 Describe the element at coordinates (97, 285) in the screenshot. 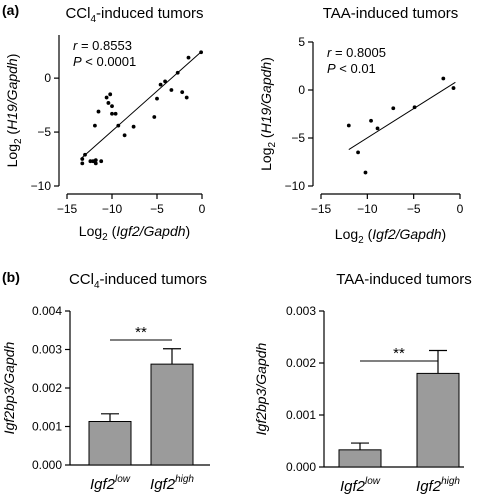

I see `chart-title-sub: 4` at that location.